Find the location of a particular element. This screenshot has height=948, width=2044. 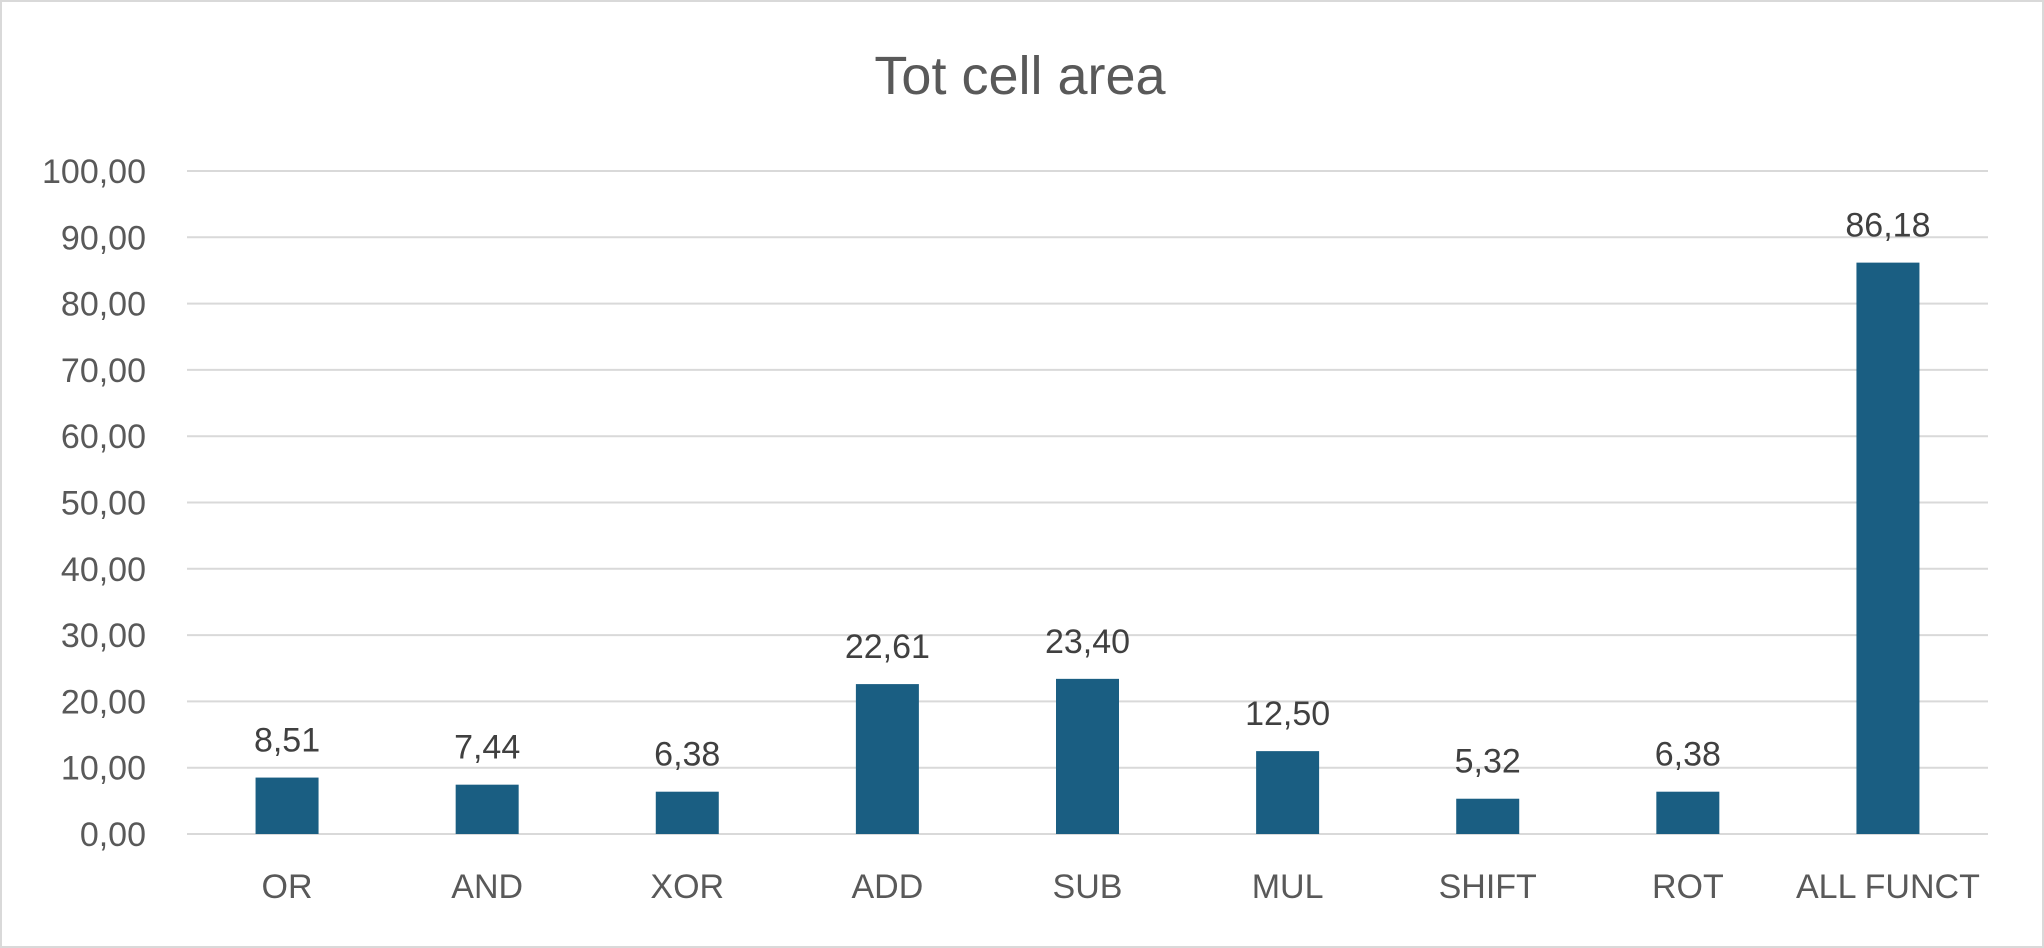

data-label: 7,44 is located at coordinates (487, 748).